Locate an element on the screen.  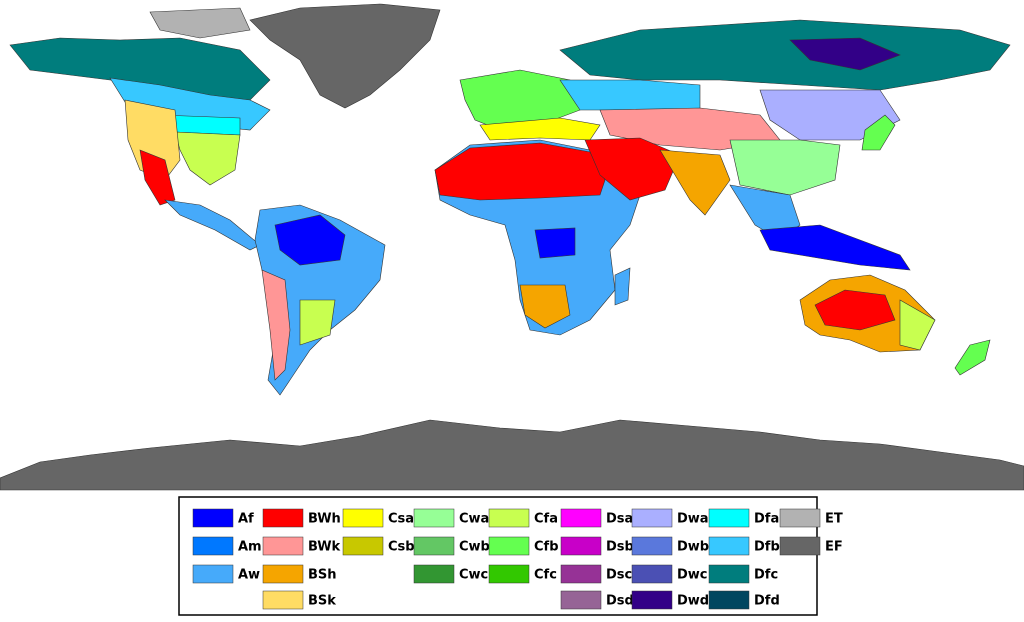
legend-label: Dsb is located at coordinates (620, 547).